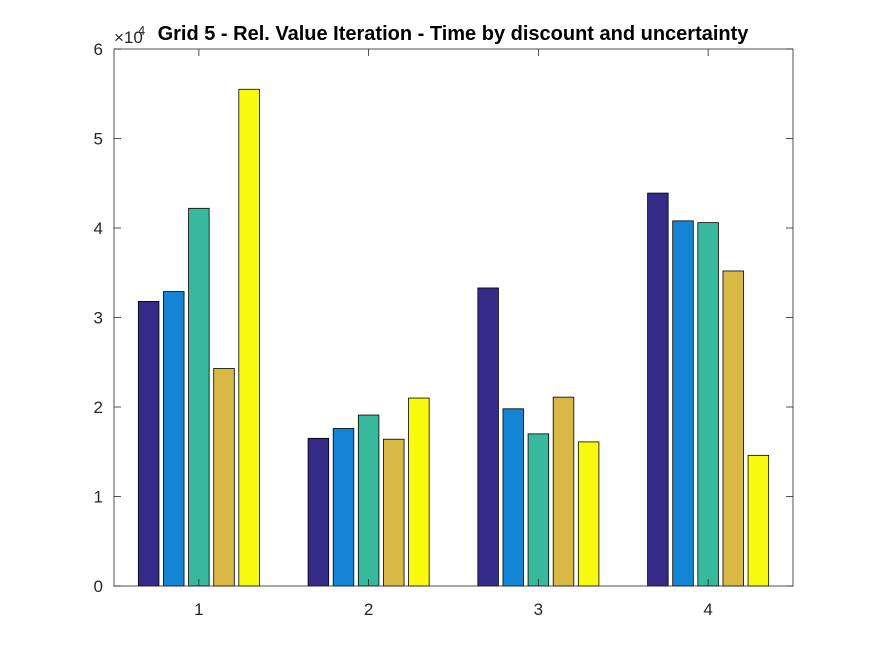 The image size is (875, 656). Describe the element at coordinates (128, 37) in the screenshot. I see `y-exponent-base: ×10` at that location.